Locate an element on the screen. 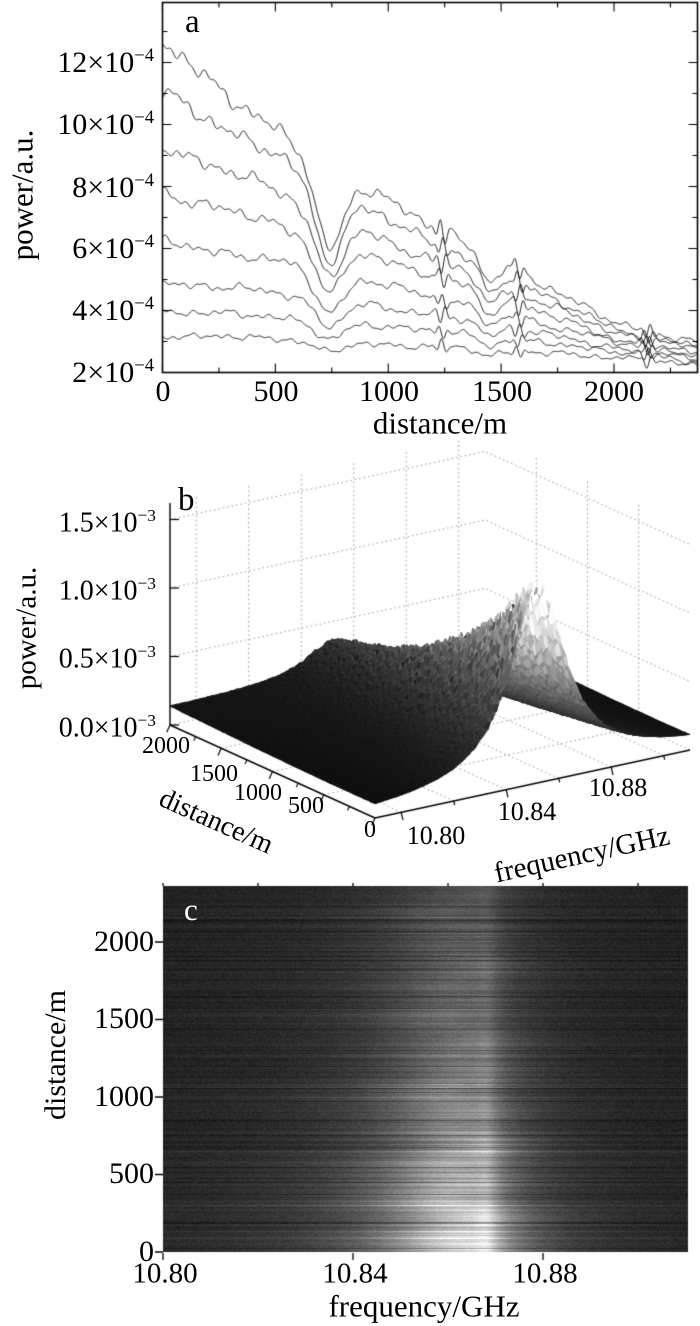 This screenshot has height=1326, width=700. panel-a-x-tick-label: 0 is located at coordinates (163, 391).